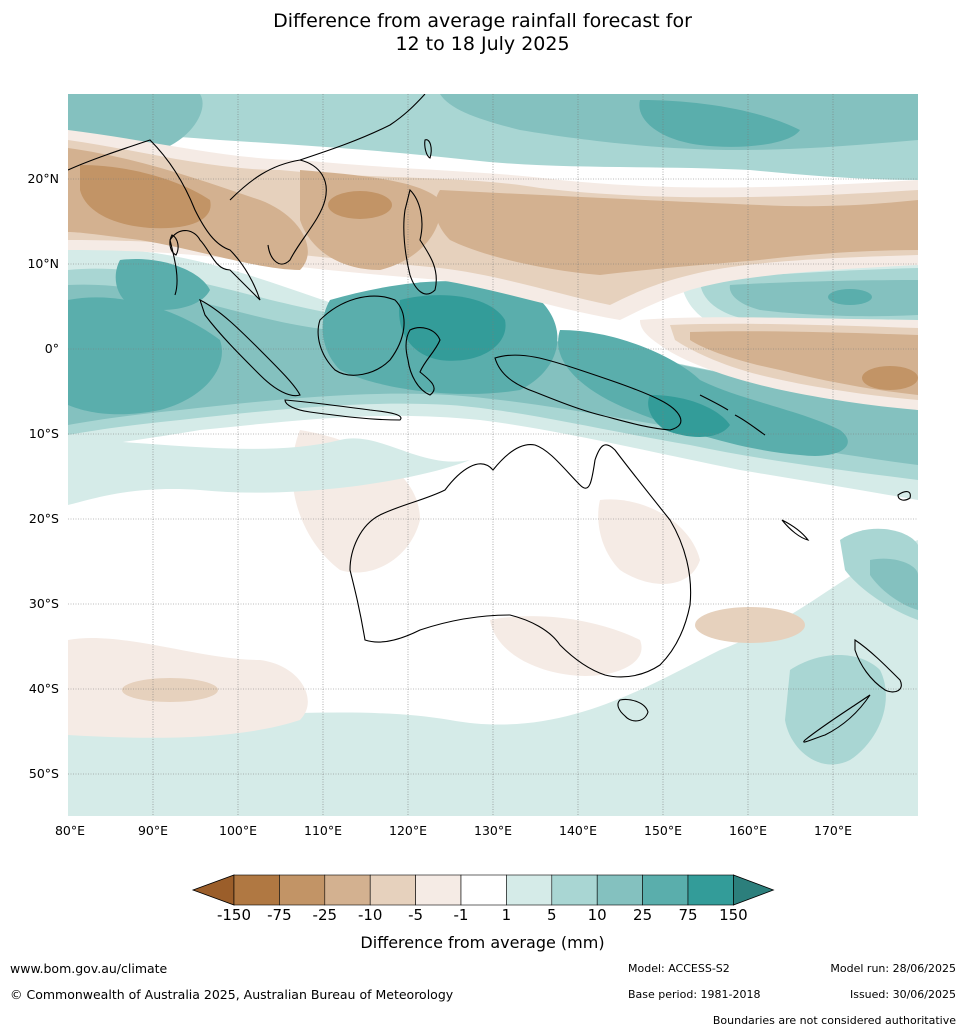 This screenshot has width=965, height=1035. What do you see at coordinates (89, 968) in the screenshot?
I see `footer-website: www.bom.gov.au/climate` at bounding box center [89, 968].